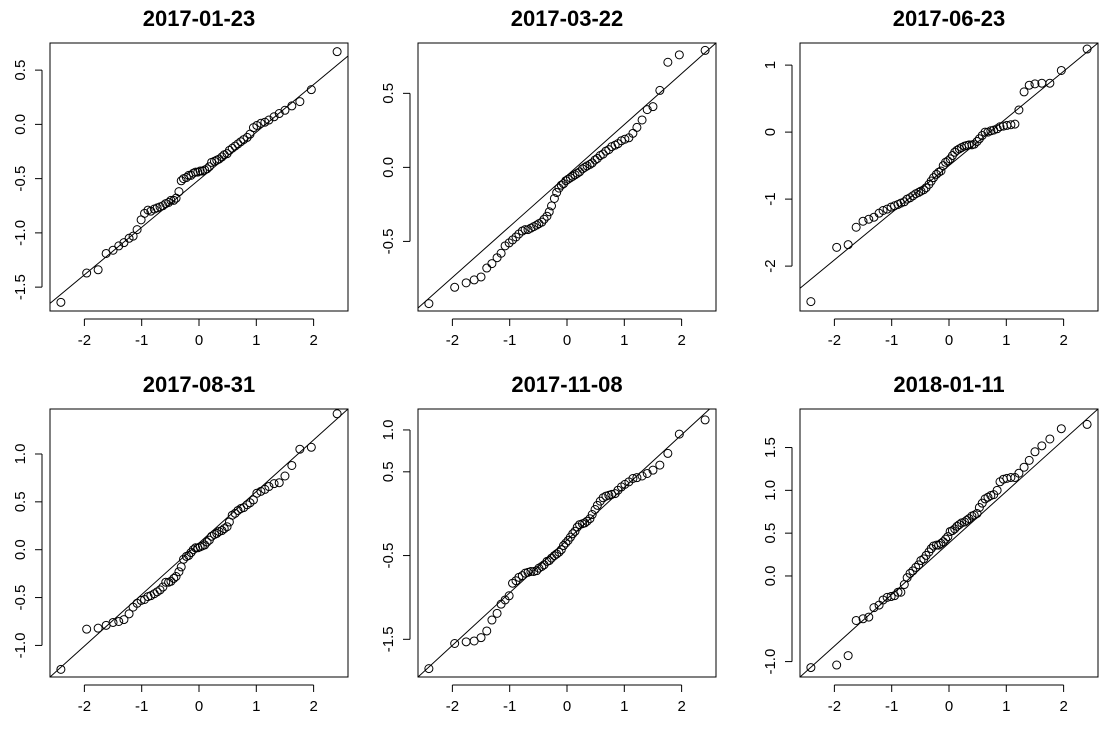 This screenshot has width=1105, height=733. What do you see at coordinates (180, 543) in the screenshot?
I see `qq-panel: 2017-08-31 -2 -1 0 1 2 -1.0 -0.5 0.0 0.5 1.0` at bounding box center [180, 543].